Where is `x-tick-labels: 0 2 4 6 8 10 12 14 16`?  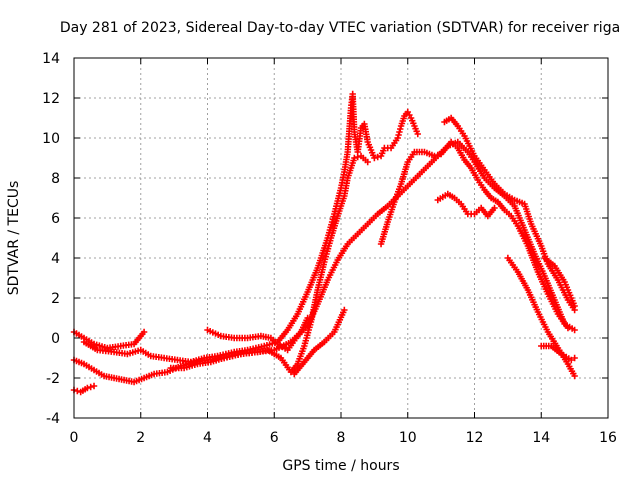 x-tick-labels: 0 2 4 6 8 10 12 14 16 is located at coordinates (343, 438).